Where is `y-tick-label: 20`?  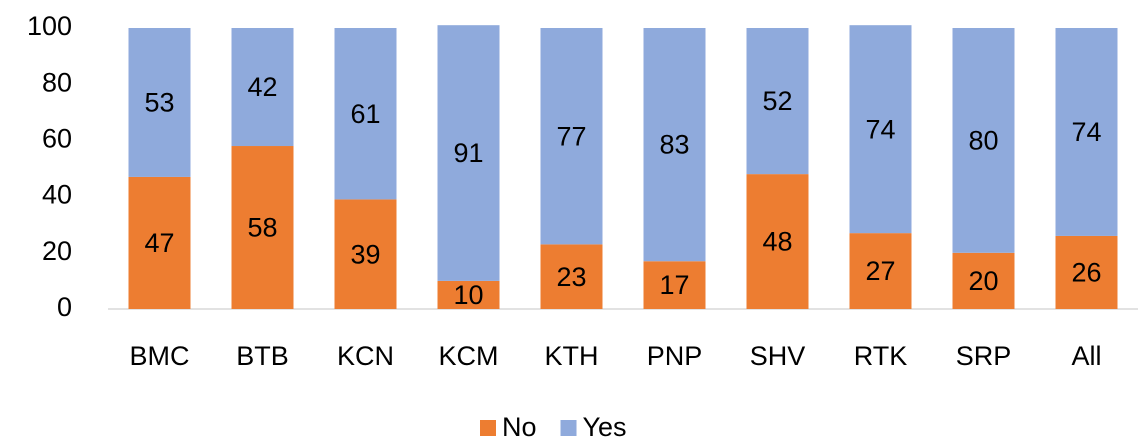 y-tick-label: 20 is located at coordinates (57, 251).